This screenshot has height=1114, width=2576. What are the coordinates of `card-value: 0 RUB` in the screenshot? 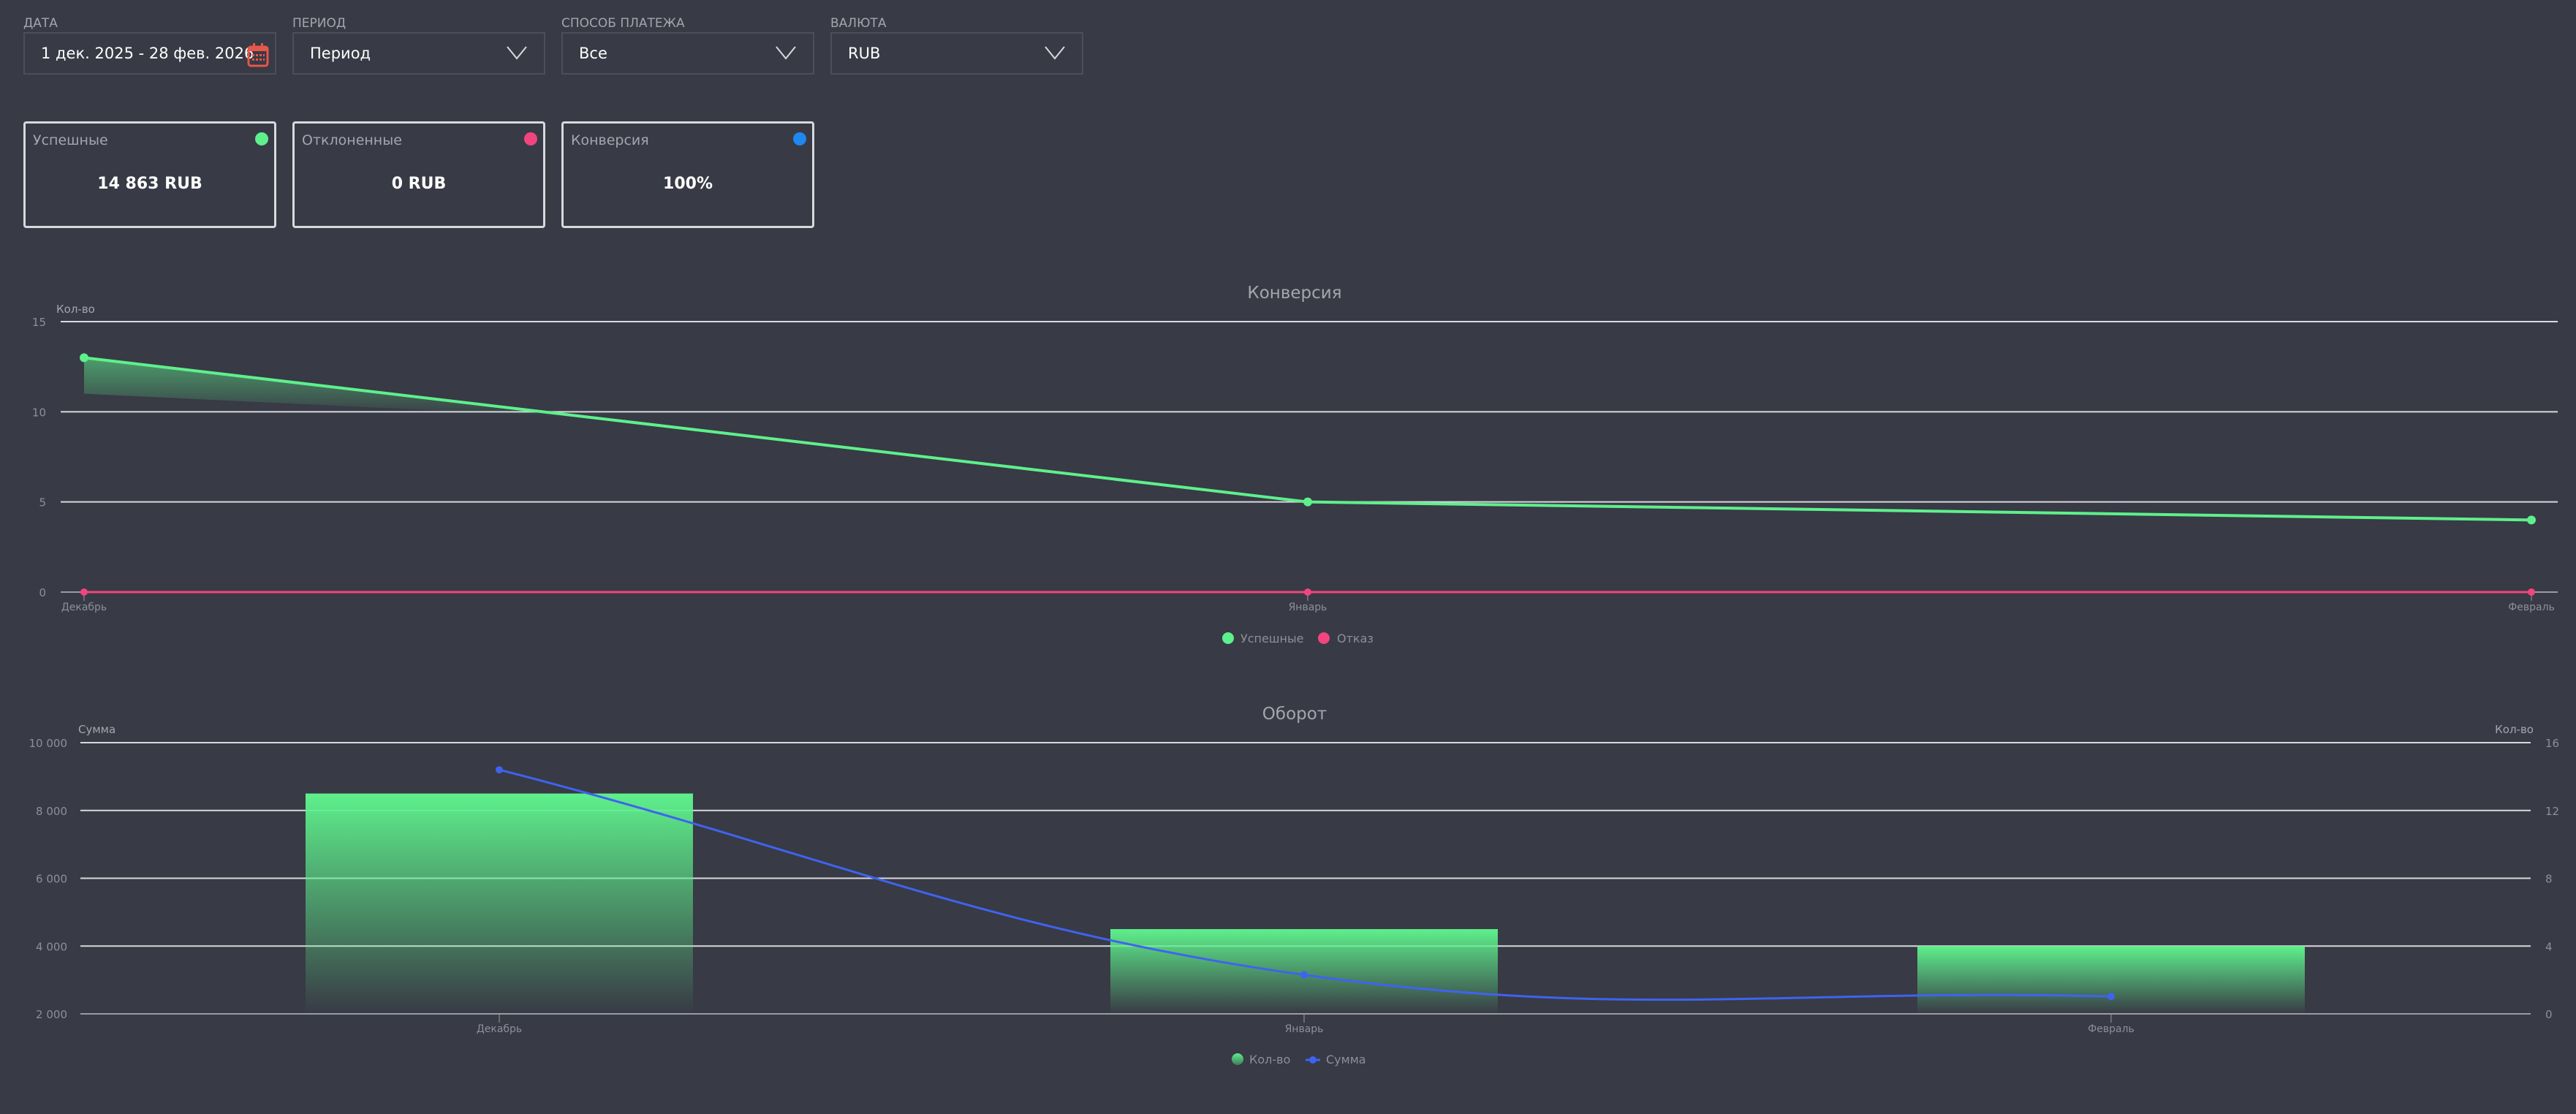 It's located at (419, 184).